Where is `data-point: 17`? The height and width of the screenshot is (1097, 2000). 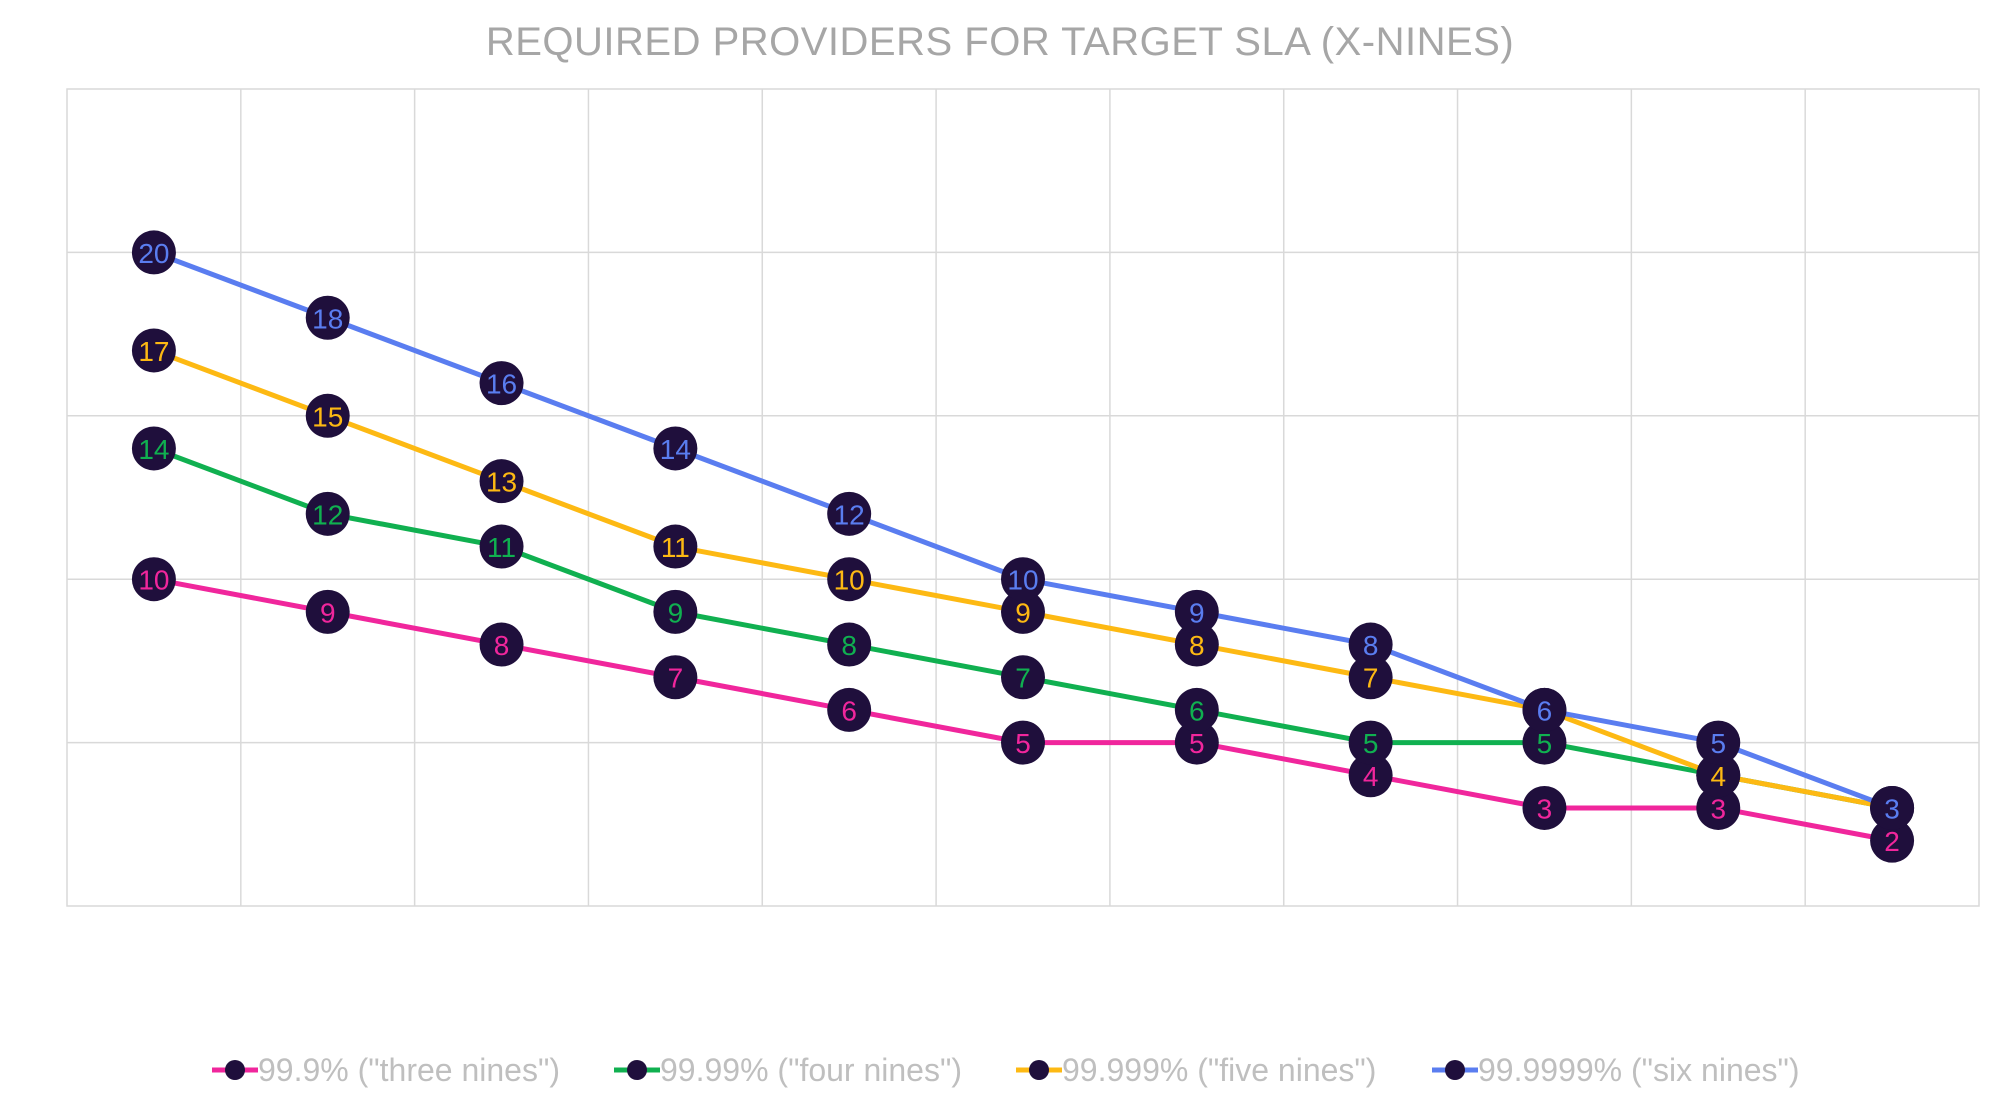
data-point: 17 is located at coordinates (153, 350).